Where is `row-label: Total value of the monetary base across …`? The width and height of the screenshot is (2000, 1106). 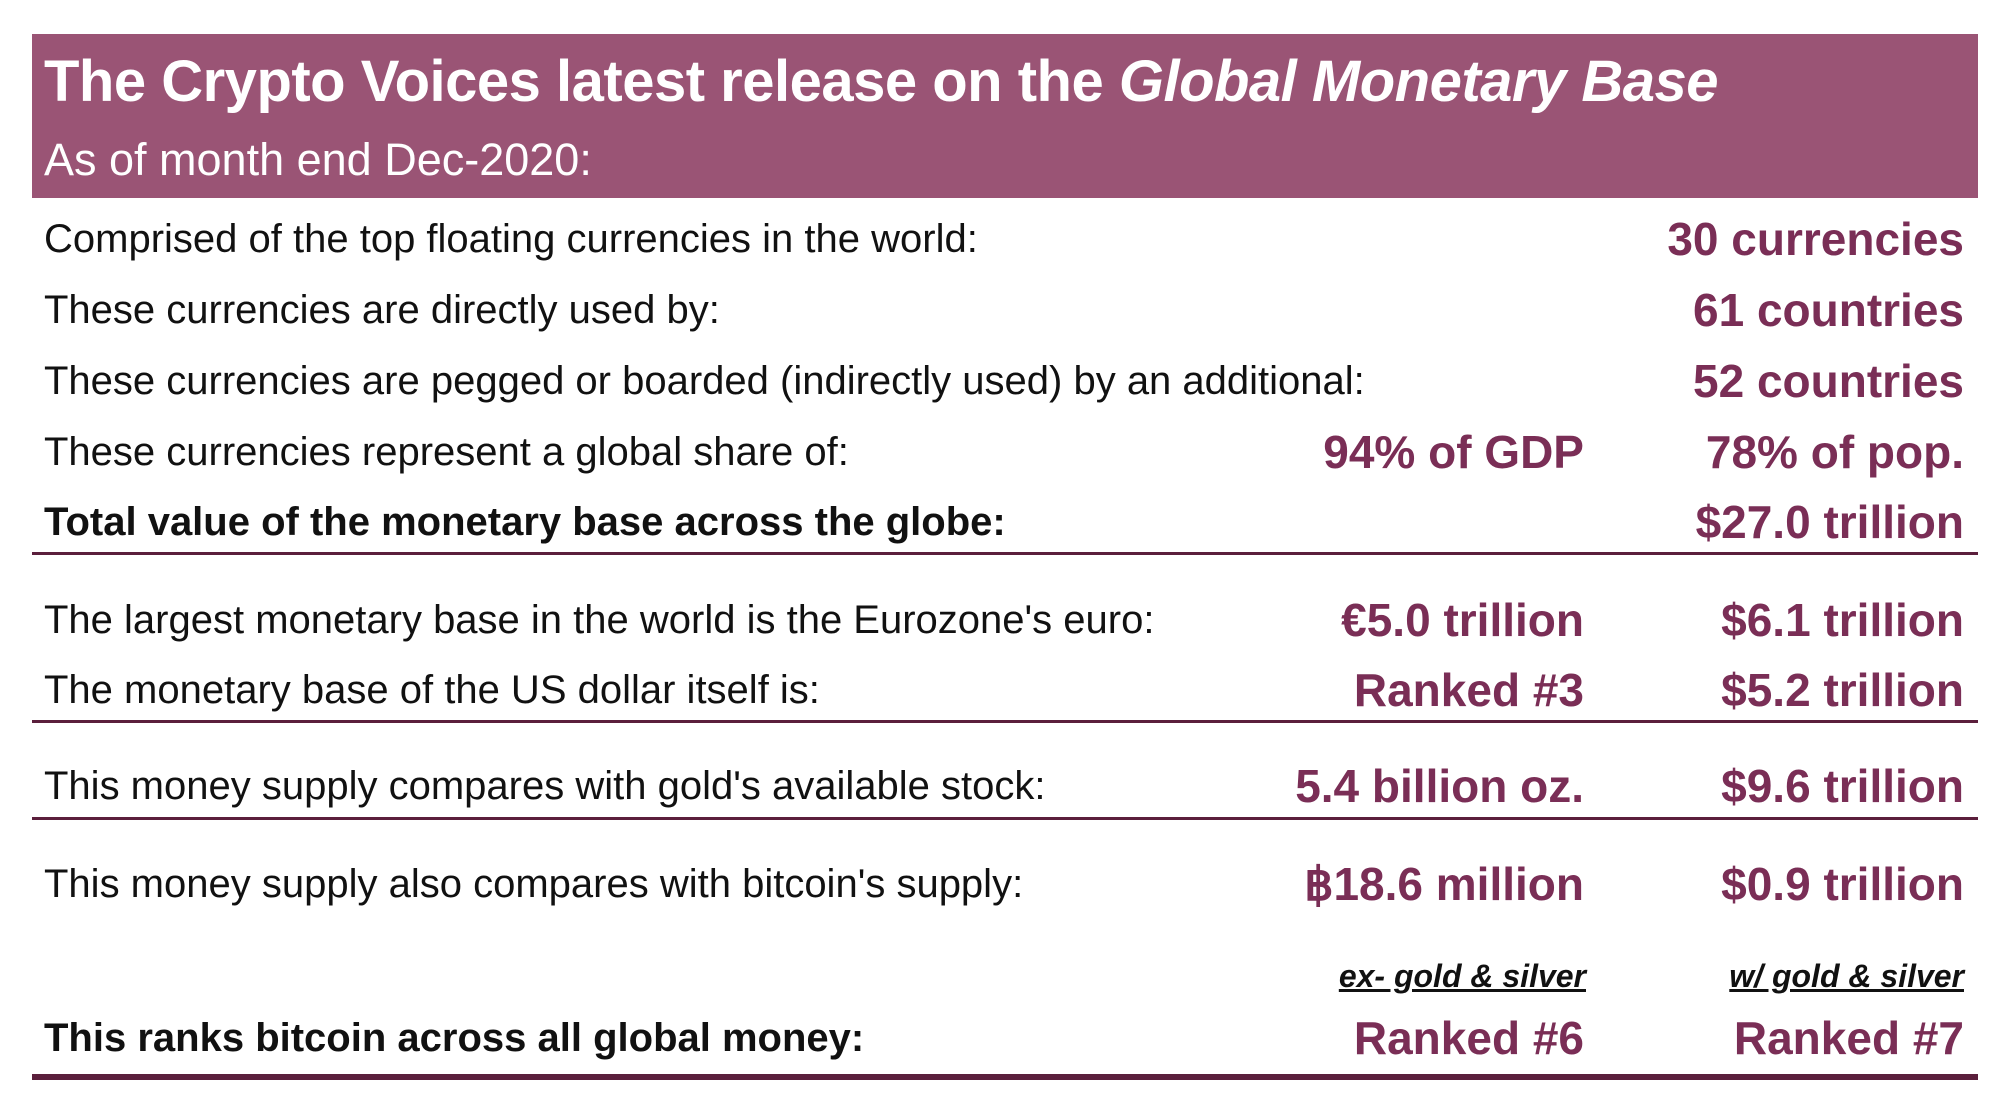 row-label: Total value of the monetary base across … is located at coordinates (525, 522).